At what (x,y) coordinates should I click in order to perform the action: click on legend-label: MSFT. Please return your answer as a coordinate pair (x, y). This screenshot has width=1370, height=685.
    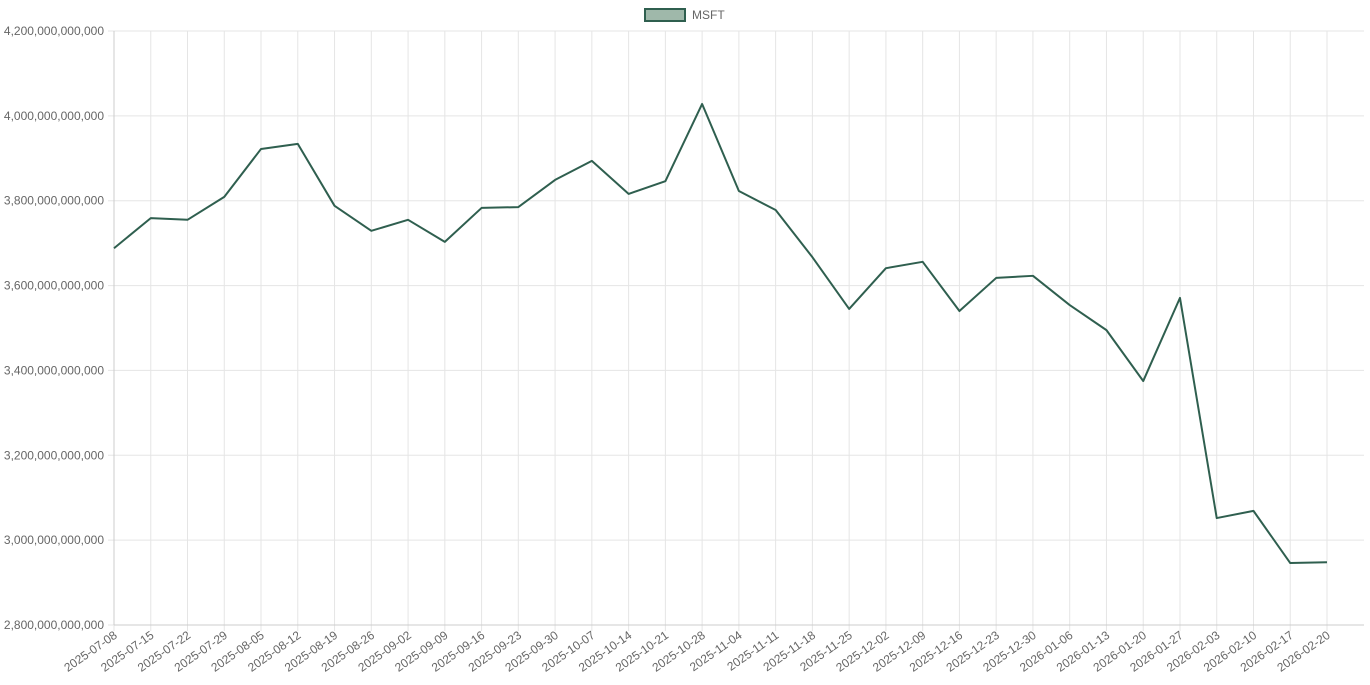
    Looking at the image, I should click on (708, 15).